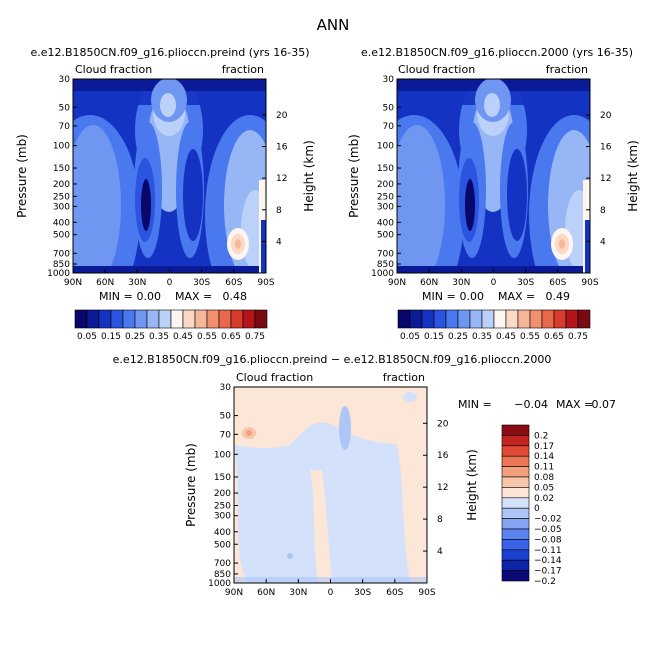  Describe the element at coordinates (544, 447) in the screenshot. I see `colorbar-label: 0.17` at that location.